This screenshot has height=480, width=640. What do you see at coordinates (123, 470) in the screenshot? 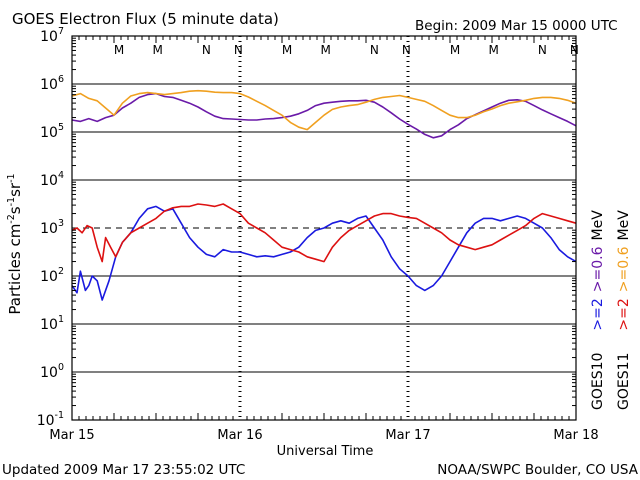
I see `updated-timestamp: Updated 2009 Mar 17 23:55:02 UTC` at bounding box center [123, 470].